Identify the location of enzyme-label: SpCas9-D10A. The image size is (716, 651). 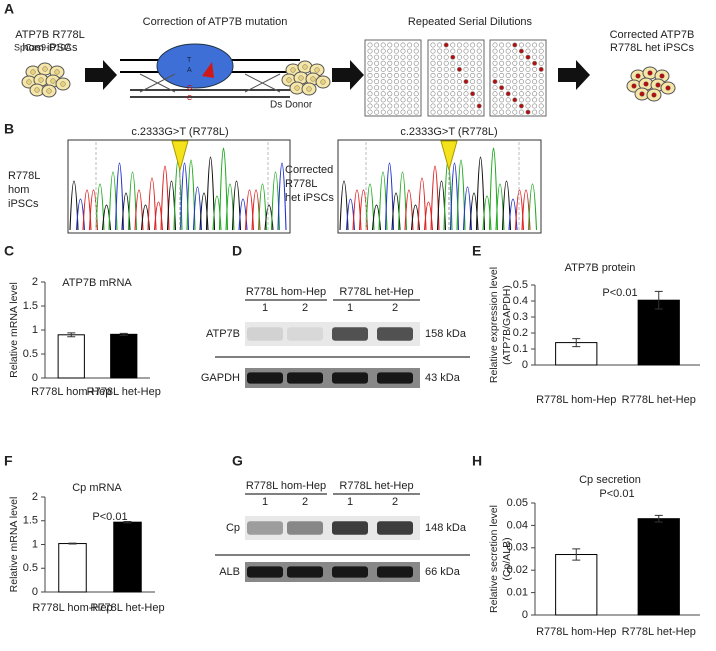
(43, 47).